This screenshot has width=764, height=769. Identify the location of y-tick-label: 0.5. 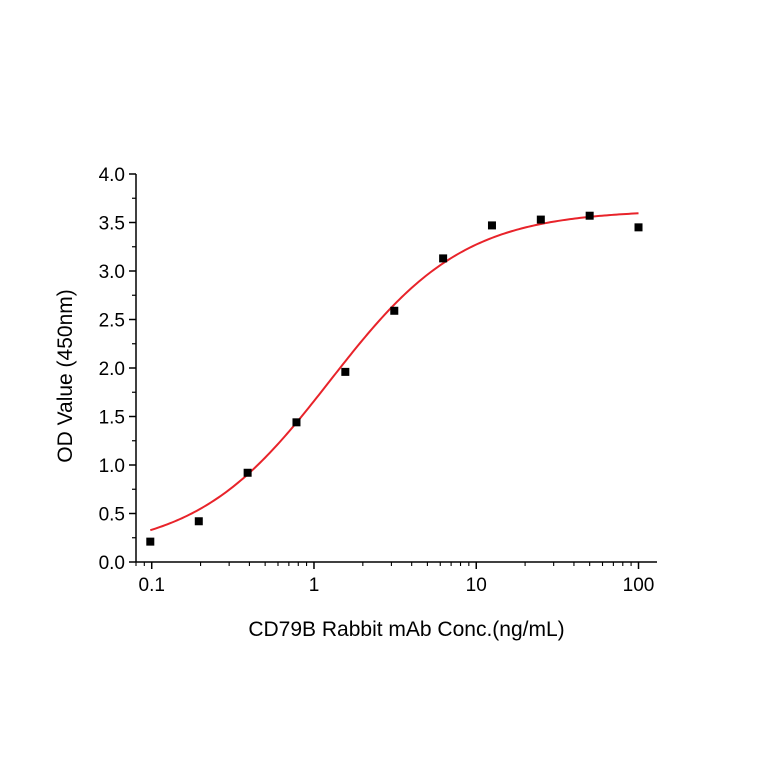
(112, 515).